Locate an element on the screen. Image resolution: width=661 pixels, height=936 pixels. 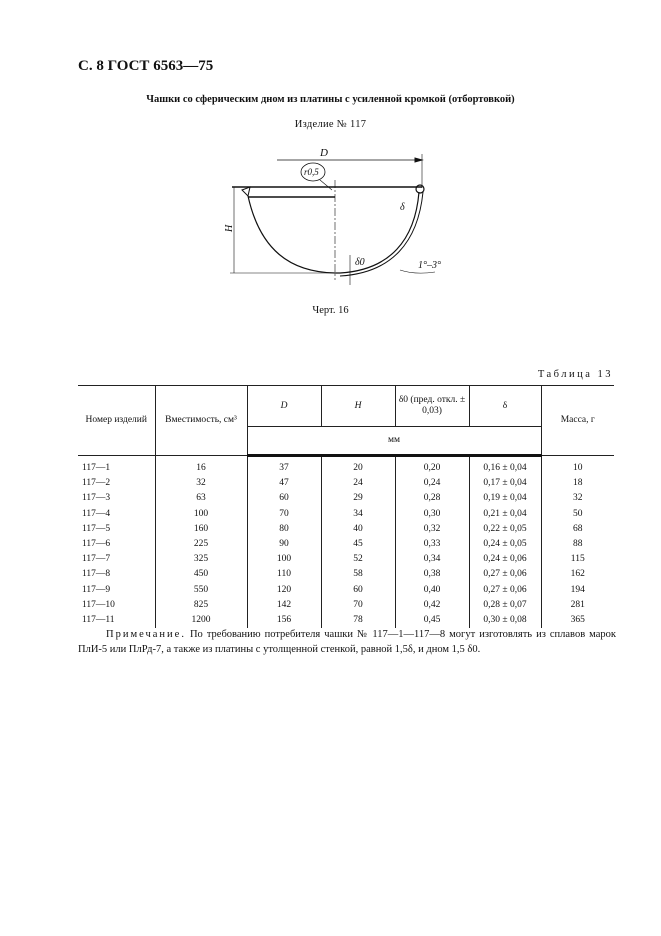
header-mass: Масса, г is located at coordinates (577, 420).